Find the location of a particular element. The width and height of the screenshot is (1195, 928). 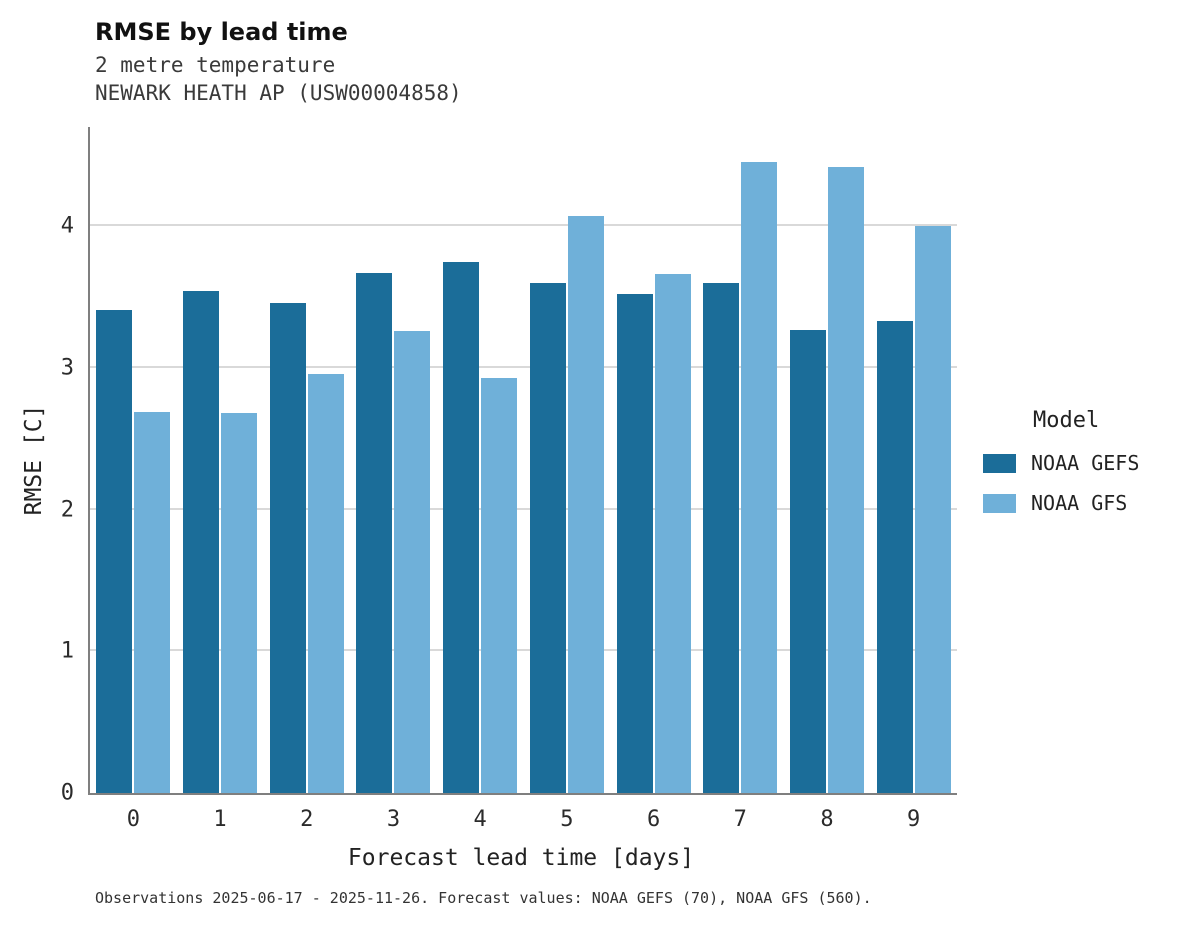

bar-group-lead-5: 5 is located at coordinates (567, 479).